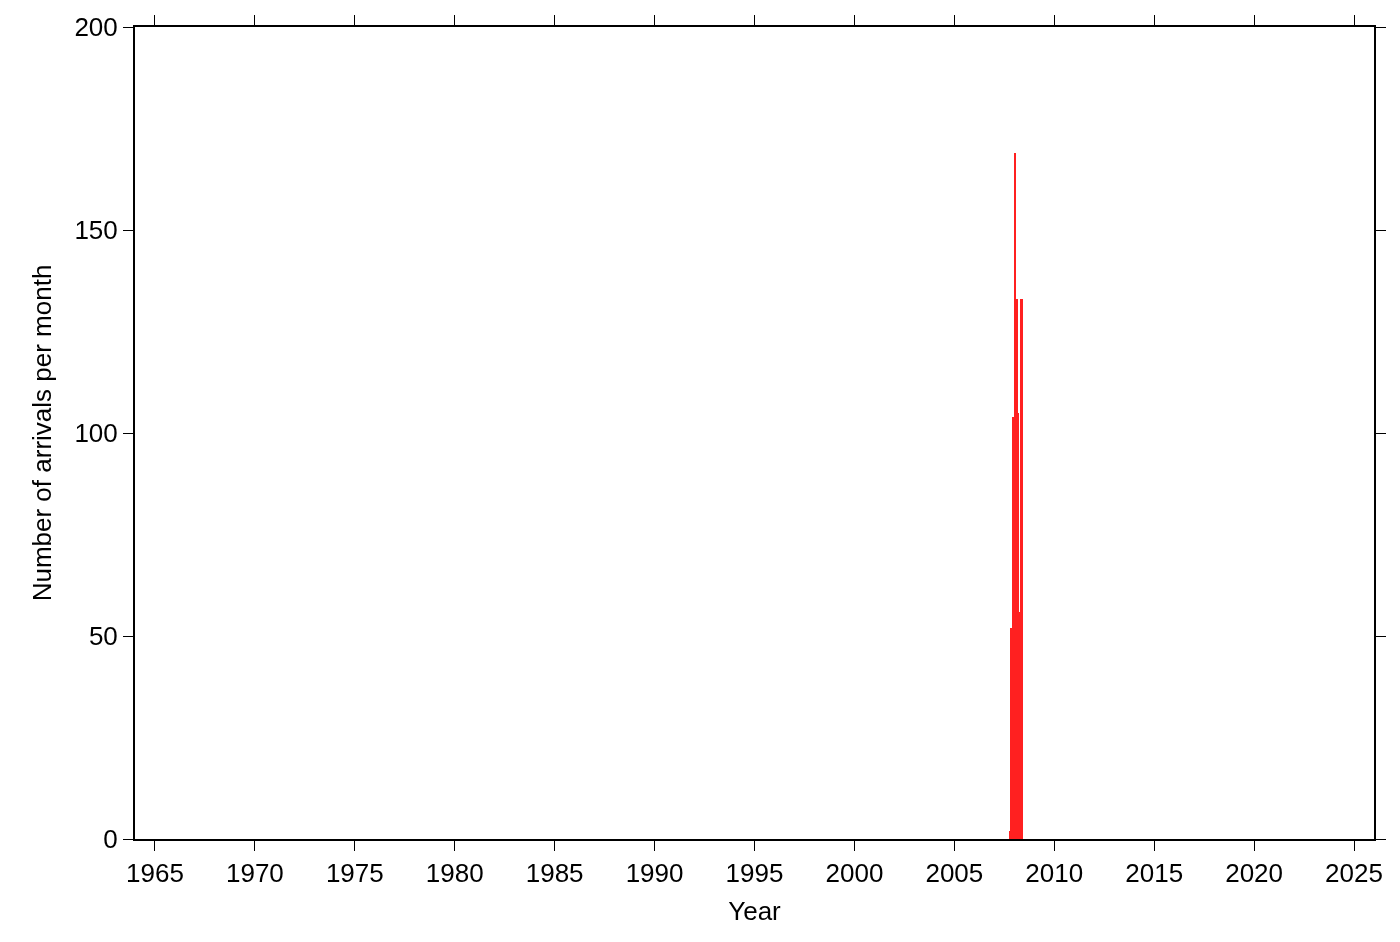 The width and height of the screenshot is (1400, 942). Describe the element at coordinates (110, 839) in the screenshot. I see `y-tick-label: 0` at that location.